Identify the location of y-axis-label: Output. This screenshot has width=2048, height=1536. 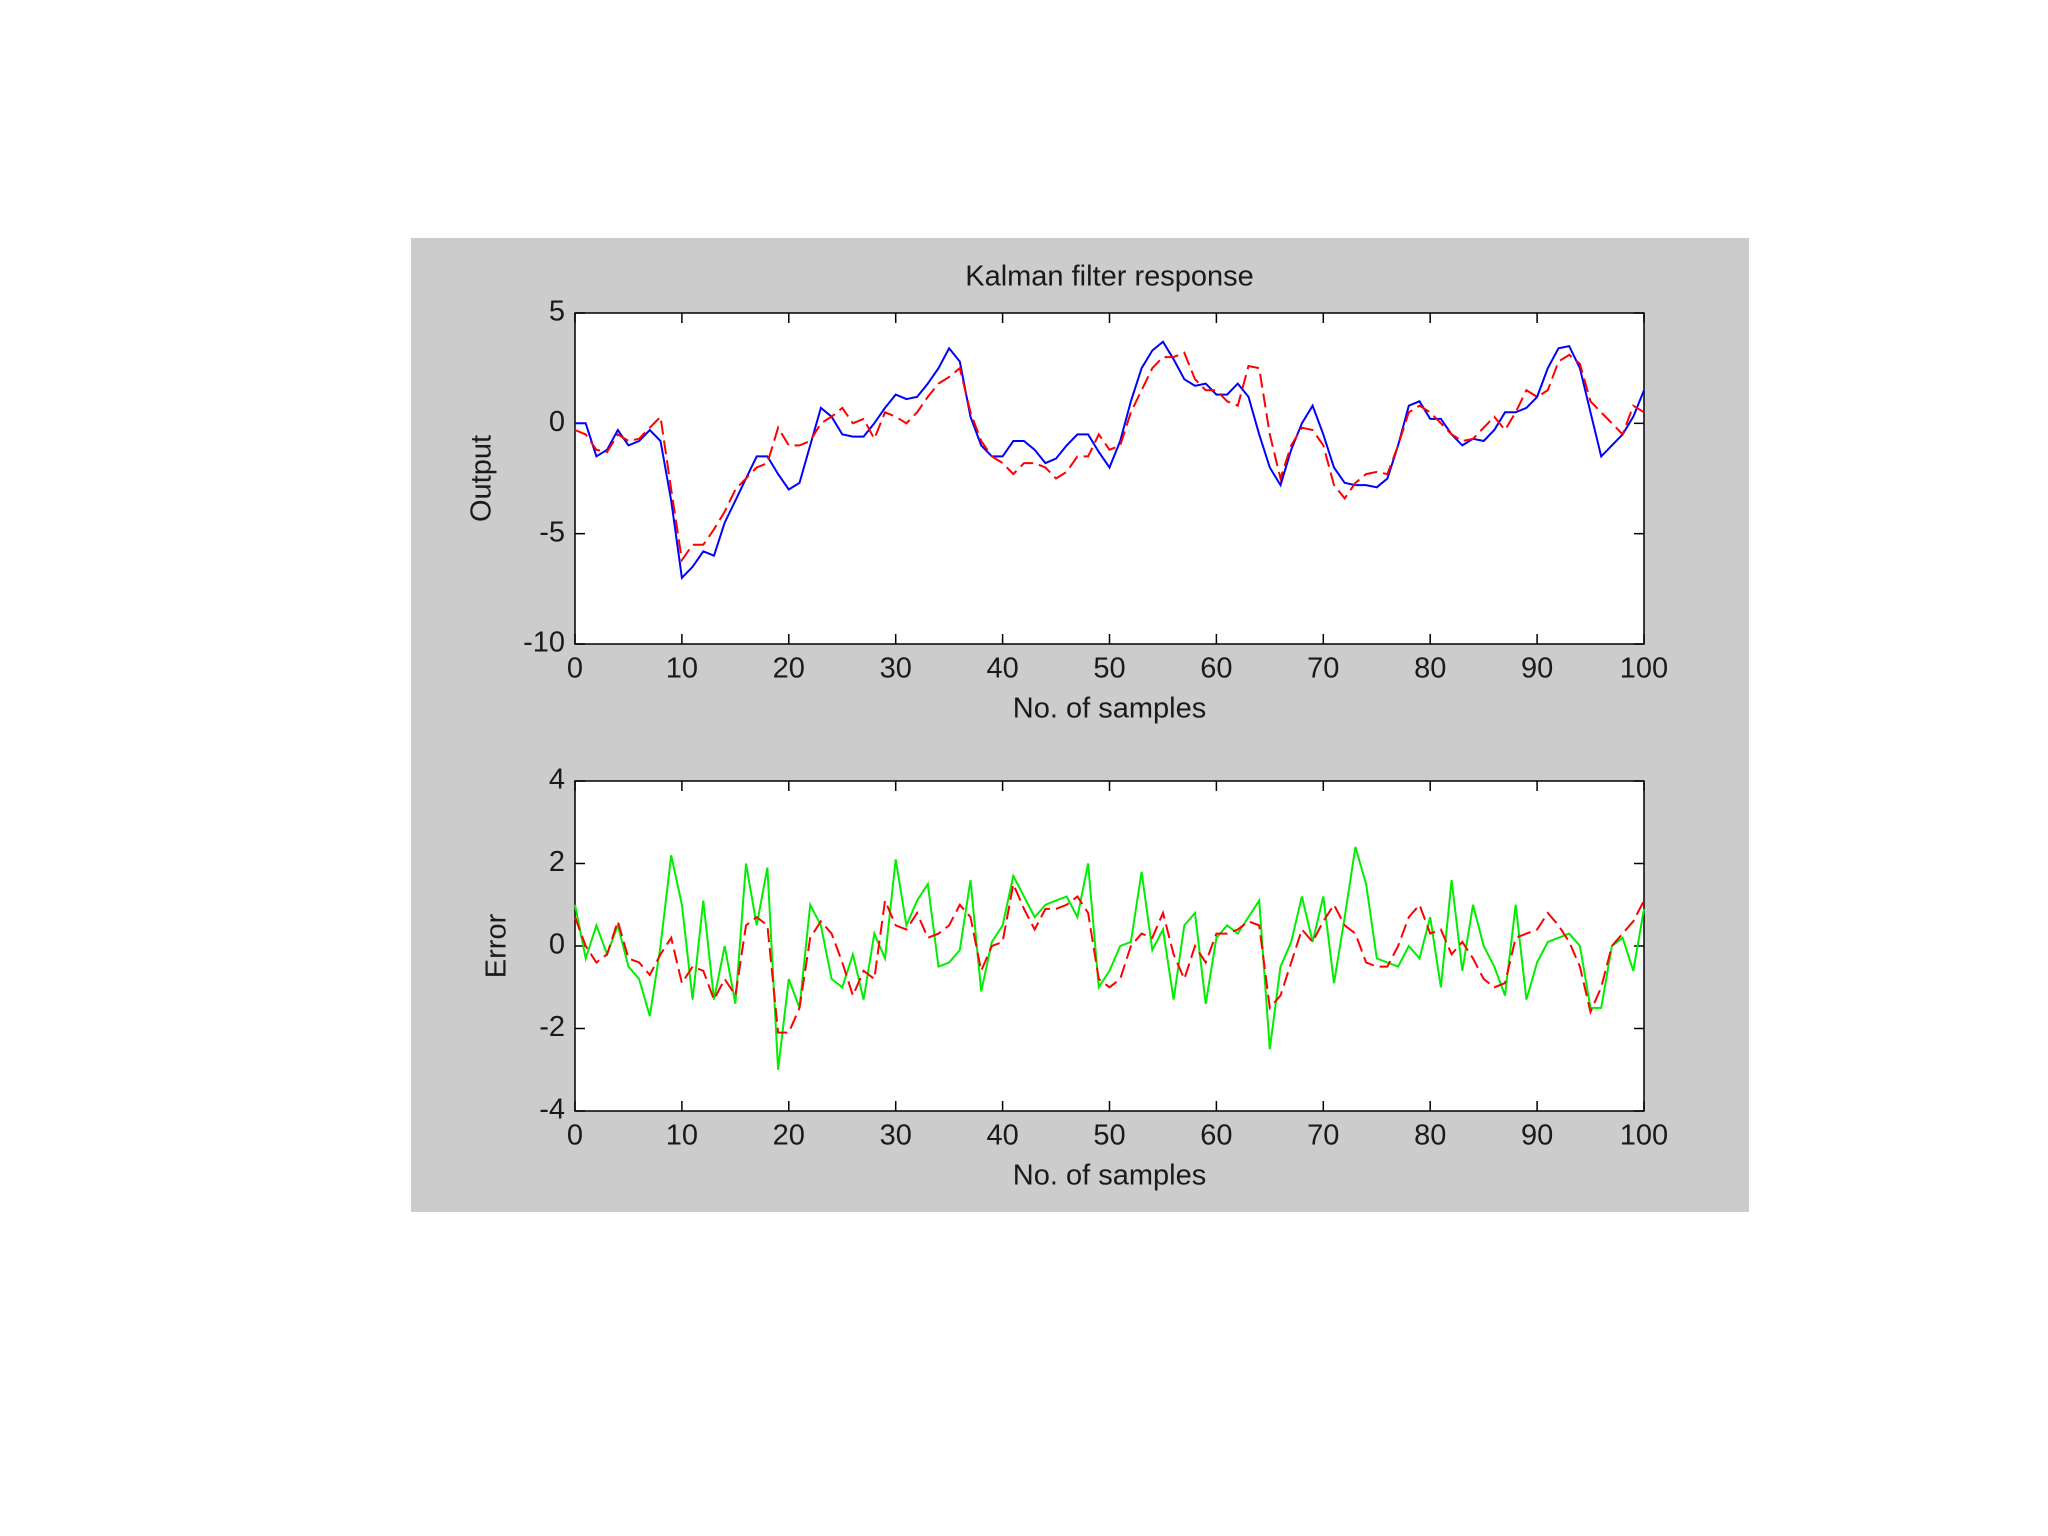
(482, 478).